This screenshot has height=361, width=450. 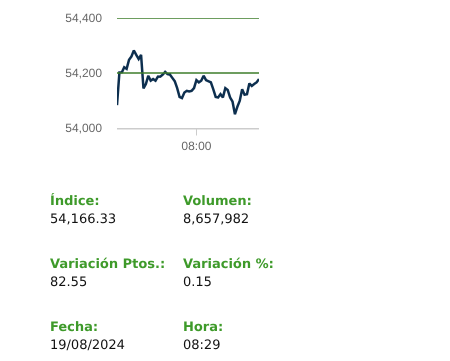 I want to click on text: 08:29, so click(x=202, y=346).